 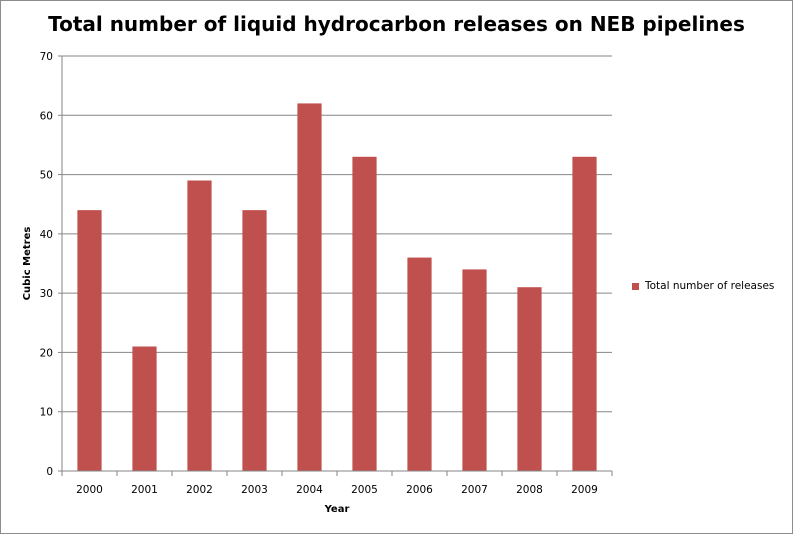 What do you see at coordinates (254, 490) in the screenshot?
I see `x-tick-label: 2003` at bounding box center [254, 490].